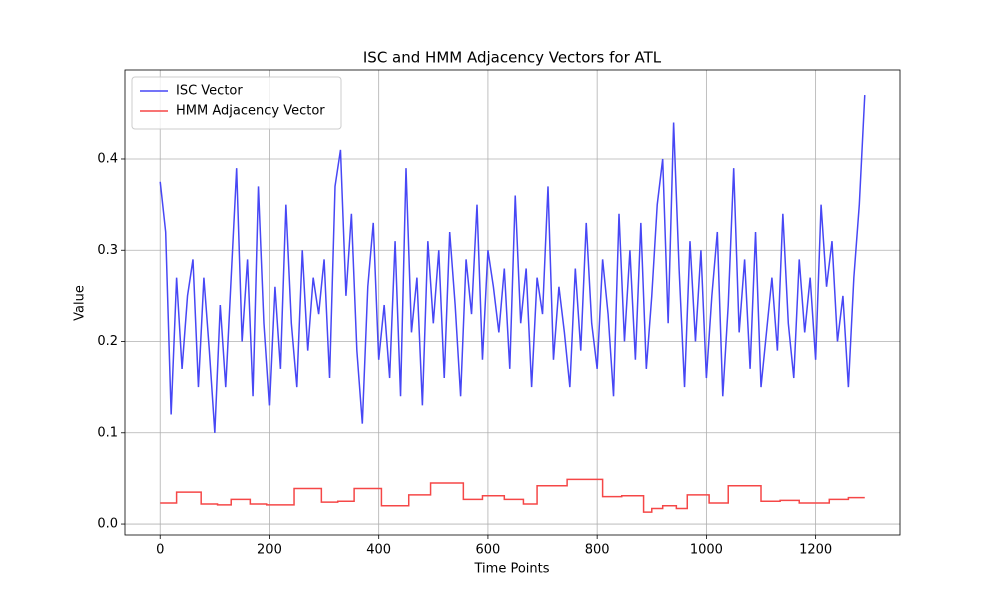 This screenshot has width=1000, height=600. What do you see at coordinates (269, 550) in the screenshot?
I see `x-tick-label: 200` at bounding box center [269, 550].